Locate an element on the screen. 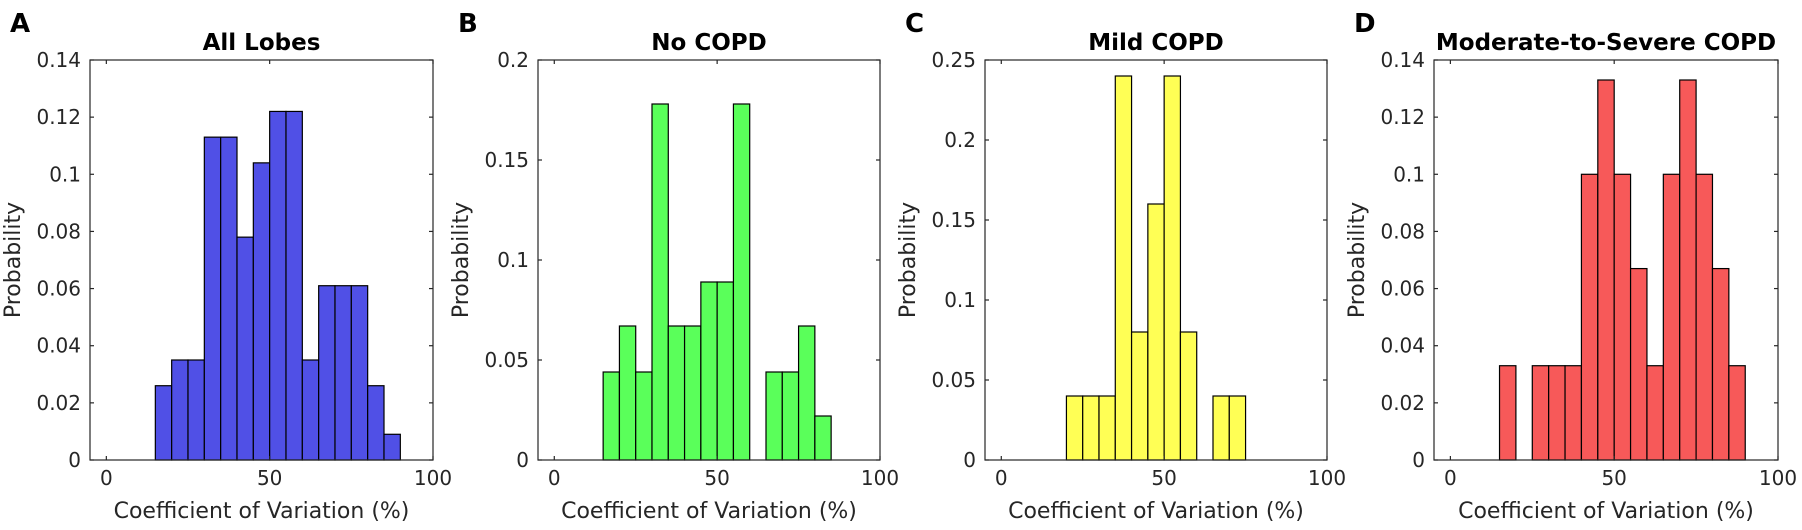 The height and width of the screenshot is (530, 1802). y-tick-label: 0.25 is located at coordinates (953, 60).